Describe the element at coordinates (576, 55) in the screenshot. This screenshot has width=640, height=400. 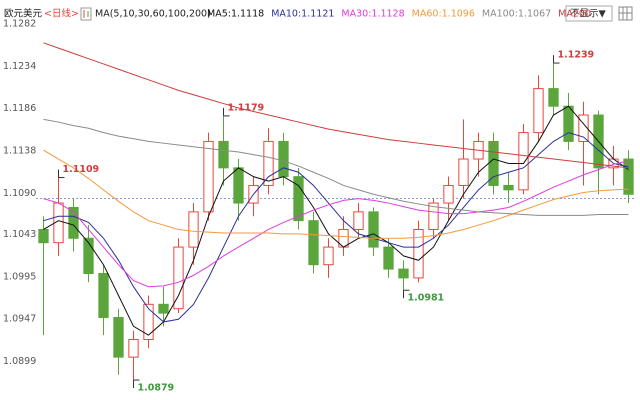
I see `annotation-label: 1.1239` at that location.